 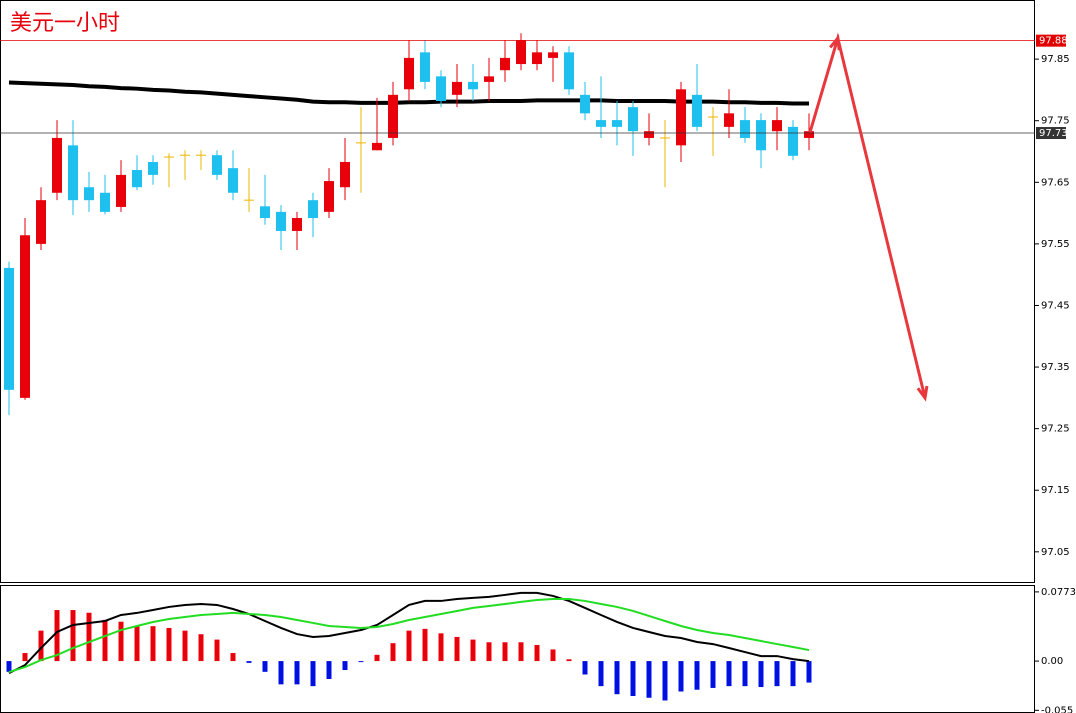 What do you see at coordinates (1055, 121) in the screenshot?
I see `y-tick-label: 97.75` at bounding box center [1055, 121].